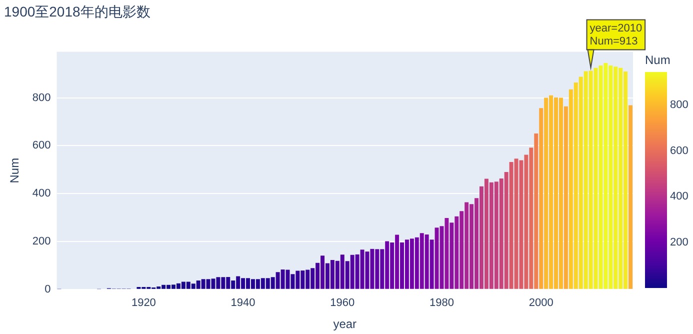 The width and height of the screenshot is (693, 334). Describe the element at coordinates (15, 171) in the screenshot. I see `y-axis-title: Num` at that location.